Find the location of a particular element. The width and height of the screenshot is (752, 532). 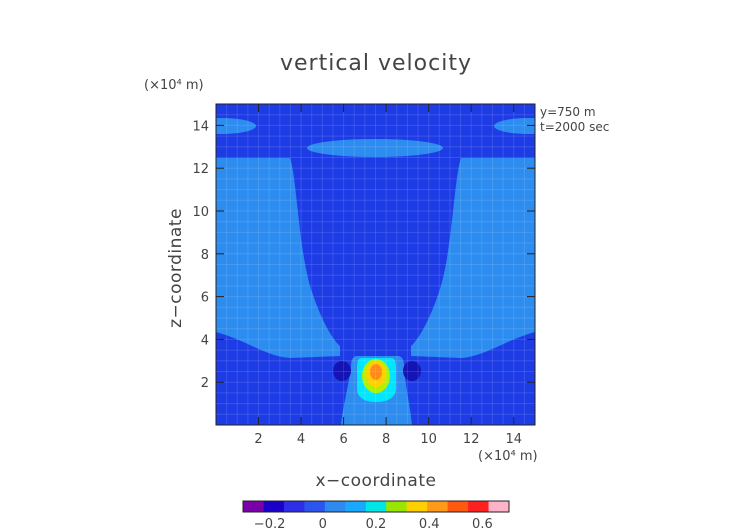

y-axis-label: z−coordinate is located at coordinates (176, 268).